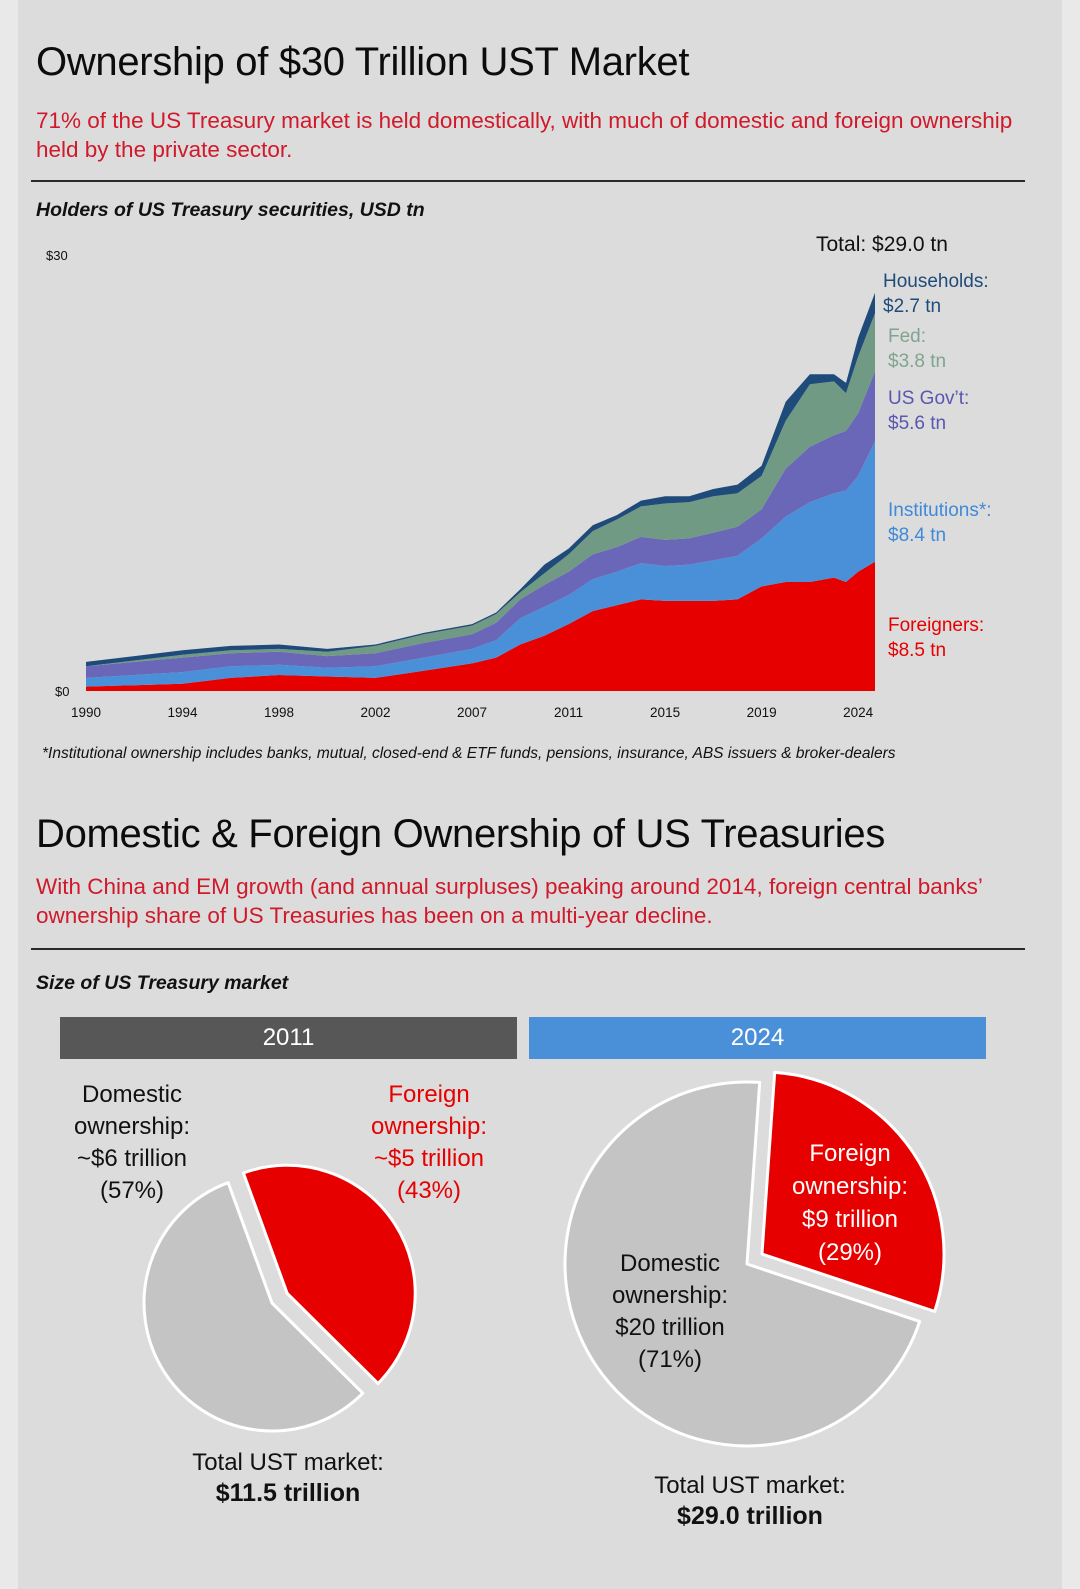 The width and height of the screenshot is (1080, 1589). I want to click on pie-label-foreign-2024: (29%), so click(850, 1252).